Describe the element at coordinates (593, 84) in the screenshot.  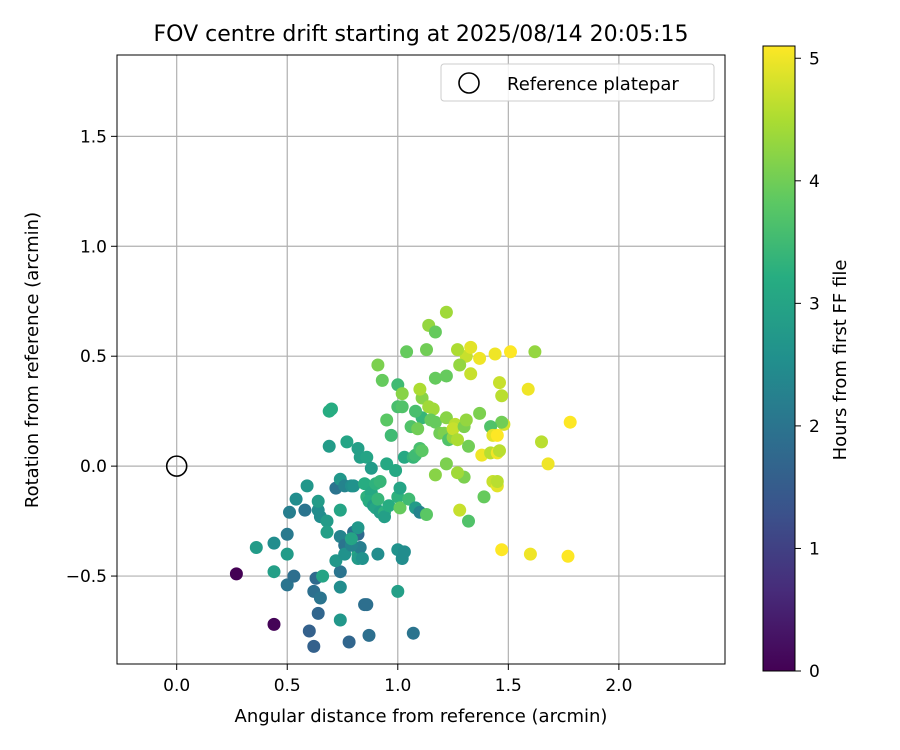
I see `legend-entry: Reference platepar` at that location.